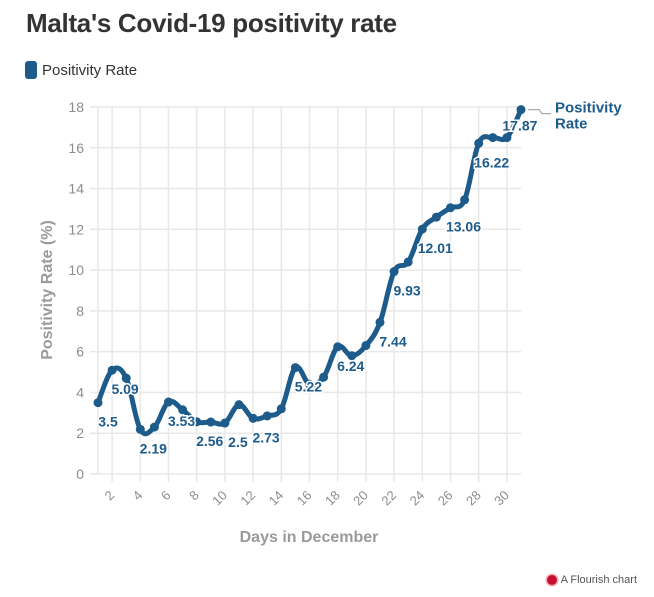  What do you see at coordinates (76, 270) in the screenshot?
I see `y-tick-label: 10` at bounding box center [76, 270].